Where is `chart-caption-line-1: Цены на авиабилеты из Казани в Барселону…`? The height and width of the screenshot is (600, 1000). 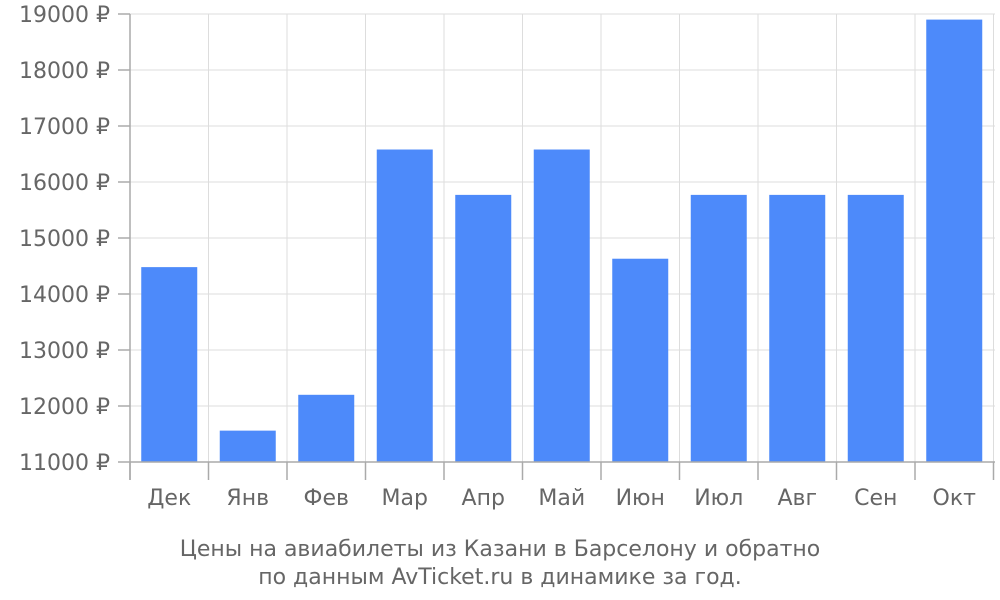 chart-caption-line-1: Цены на авиабилеты из Казани в Барселону… is located at coordinates (500, 549).